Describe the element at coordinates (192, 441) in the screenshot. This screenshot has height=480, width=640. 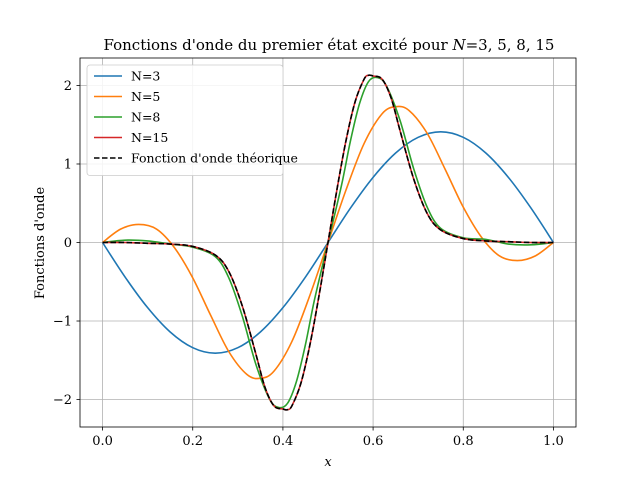
I see `x-tick-label: 0.2` at that location.